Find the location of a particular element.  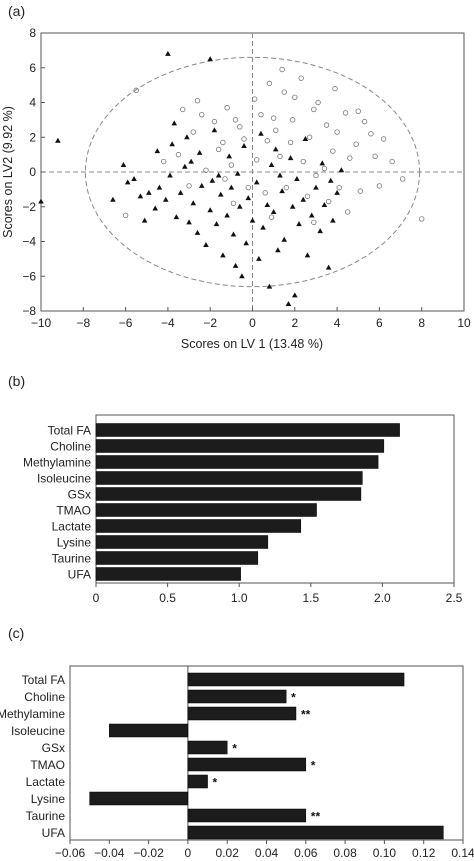

x-tick-label: 0.02 is located at coordinates (228, 853).